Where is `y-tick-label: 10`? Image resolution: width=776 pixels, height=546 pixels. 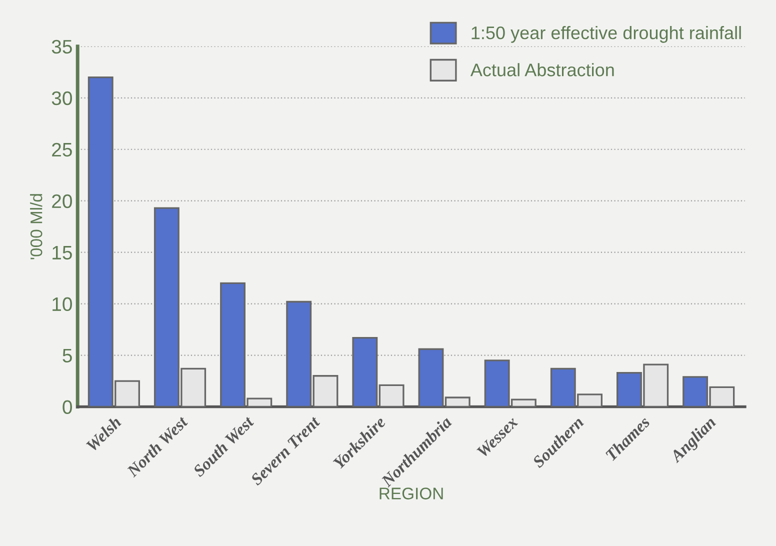 y-tick-label: 10 is located at coordinates (62, 304).